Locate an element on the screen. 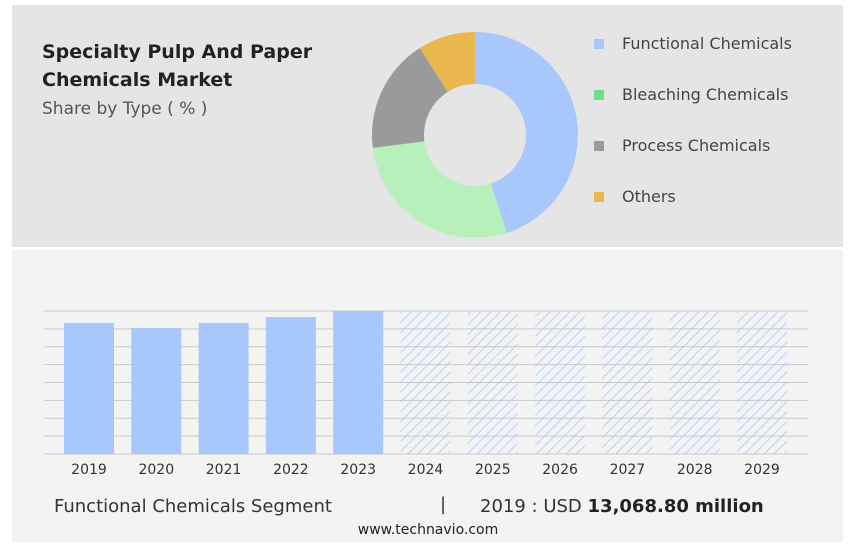 Image resolution: width=856 pixels, height=549 pixels. x-tick-label: 2025 is located at coordinates (493, 470).